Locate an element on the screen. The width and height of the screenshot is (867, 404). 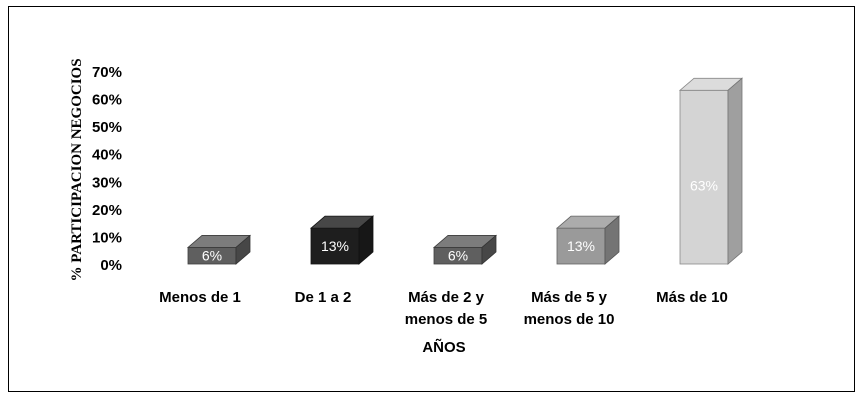
x-axis-label: AÑOS is located at coordinates (443, 347).